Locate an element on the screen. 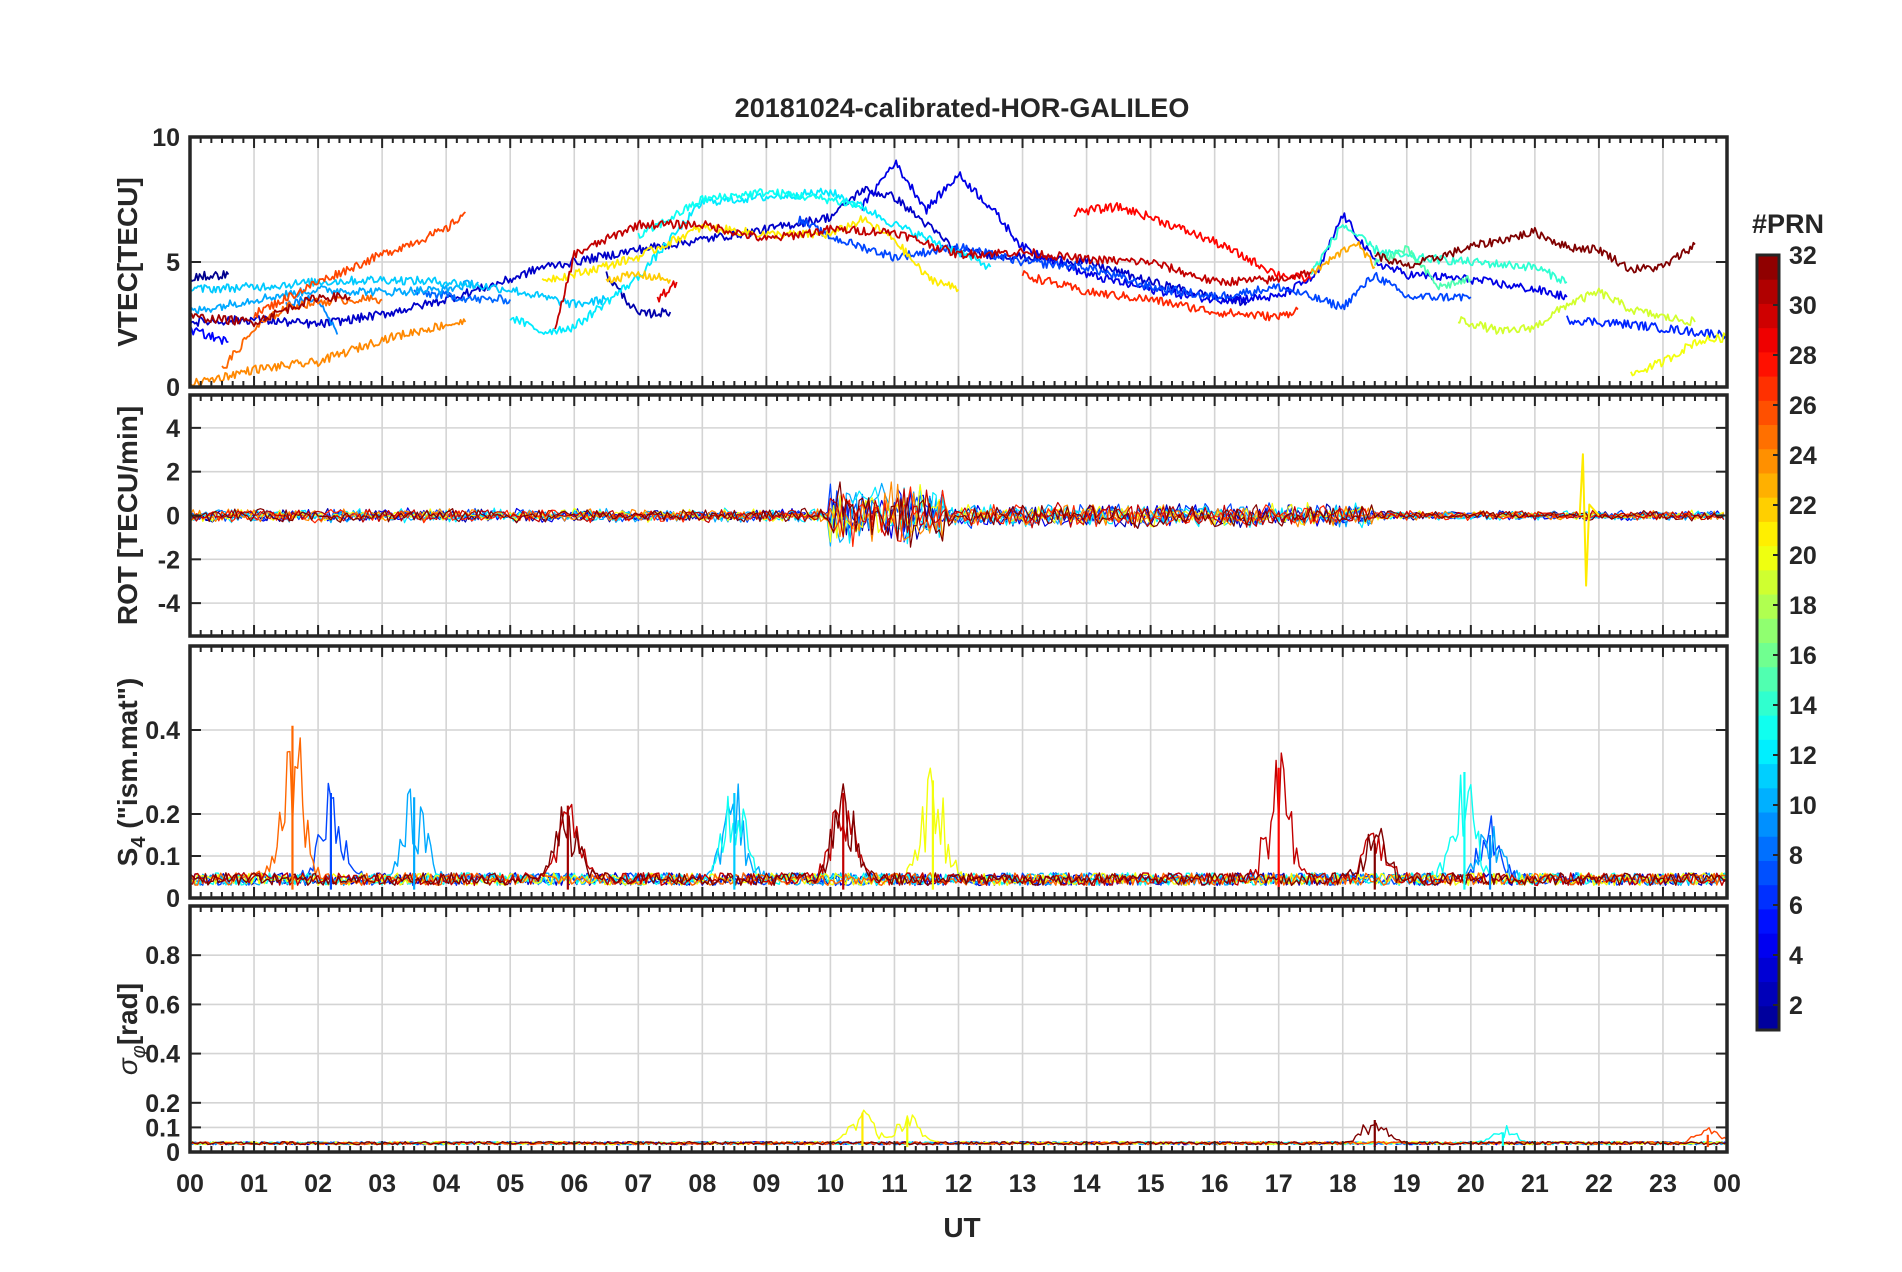 The image size is (1902, 1272). colorbar-tick-label: 26 is located at coordinates (1803, 406).